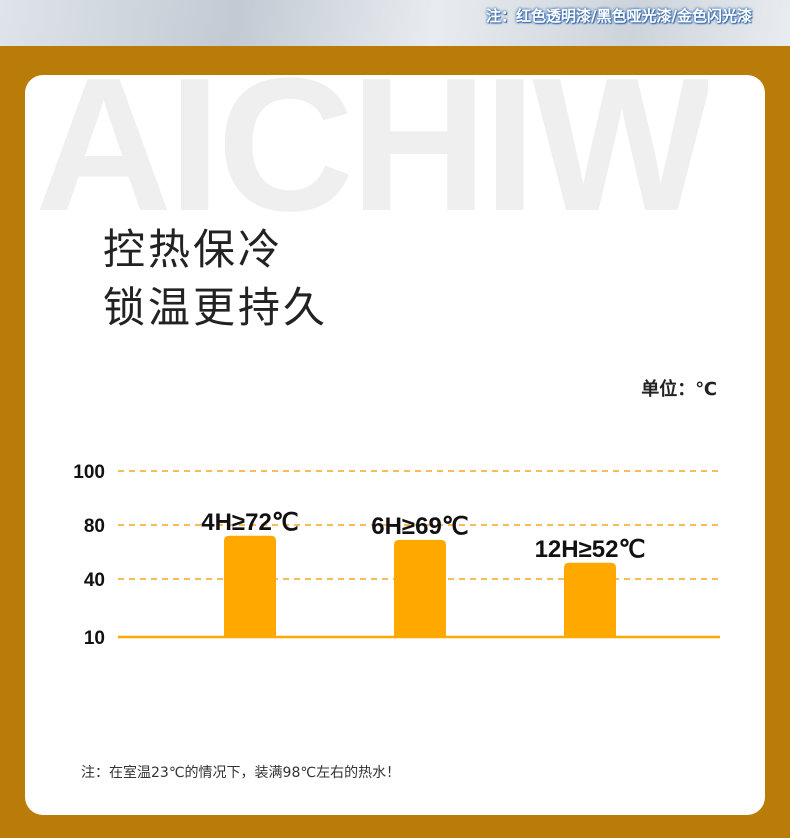 Image resolution: width=790 pixels, height=838 pixels. I want to click on brand-watermark: AICHIW, so click(371, 145).